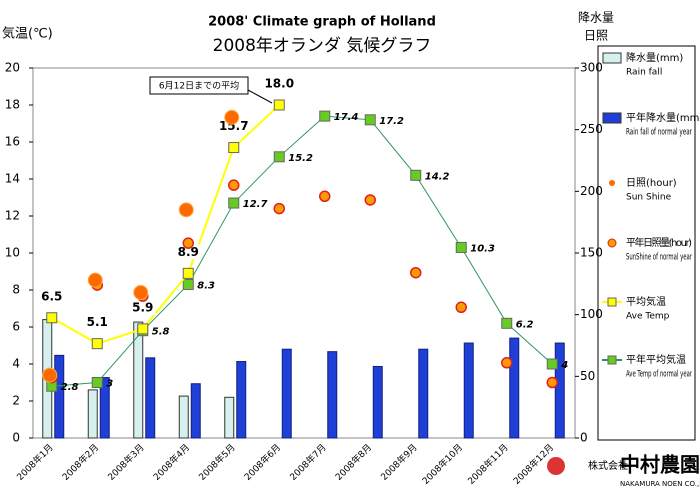  Describe the element at coordinates (262, 461) in the screenshot. I see `x-tick-label: 2008年6月` at that location.